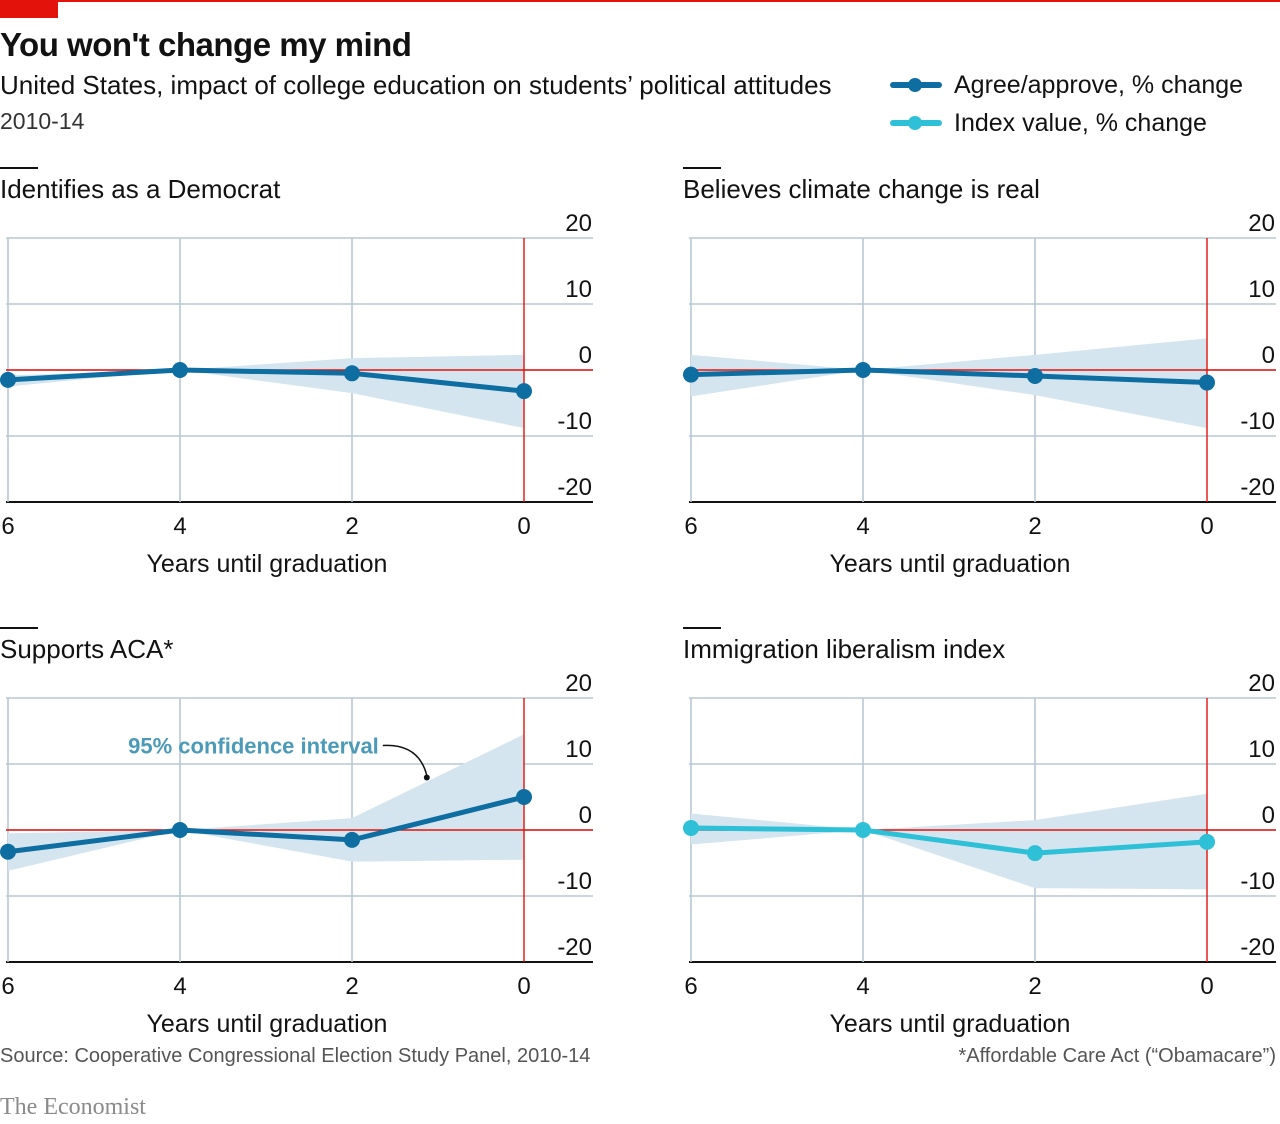 The height and width of the screenshot is (1124, 1280). Describe the element at coordinates (1117, 1056) in the screenshot. I see `footnote: *Affordable Care Act (“Obamacare”)` at that location.